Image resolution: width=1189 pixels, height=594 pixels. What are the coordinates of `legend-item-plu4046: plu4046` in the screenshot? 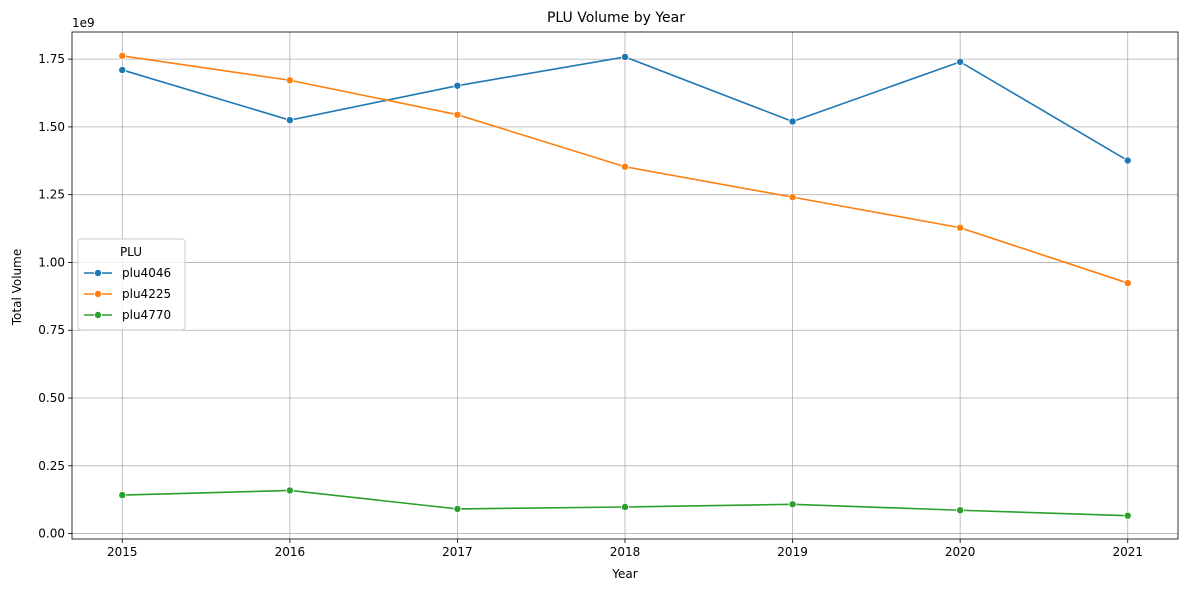 It's located at (127, 273).